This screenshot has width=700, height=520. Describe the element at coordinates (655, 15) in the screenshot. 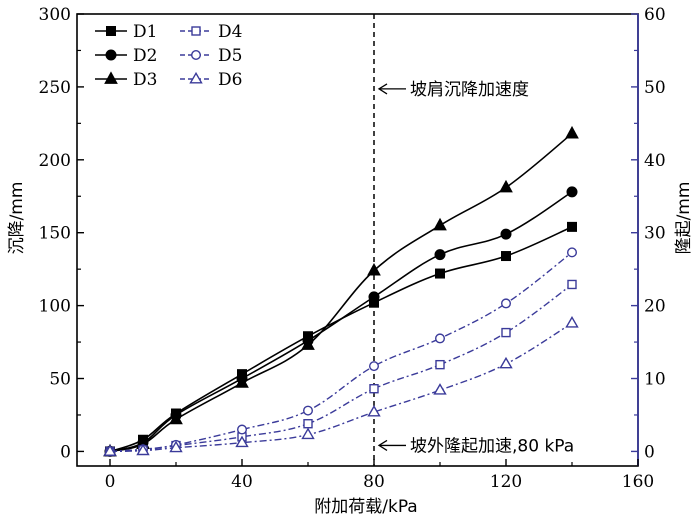

I see `right-y-tick-label: 60` at that location.